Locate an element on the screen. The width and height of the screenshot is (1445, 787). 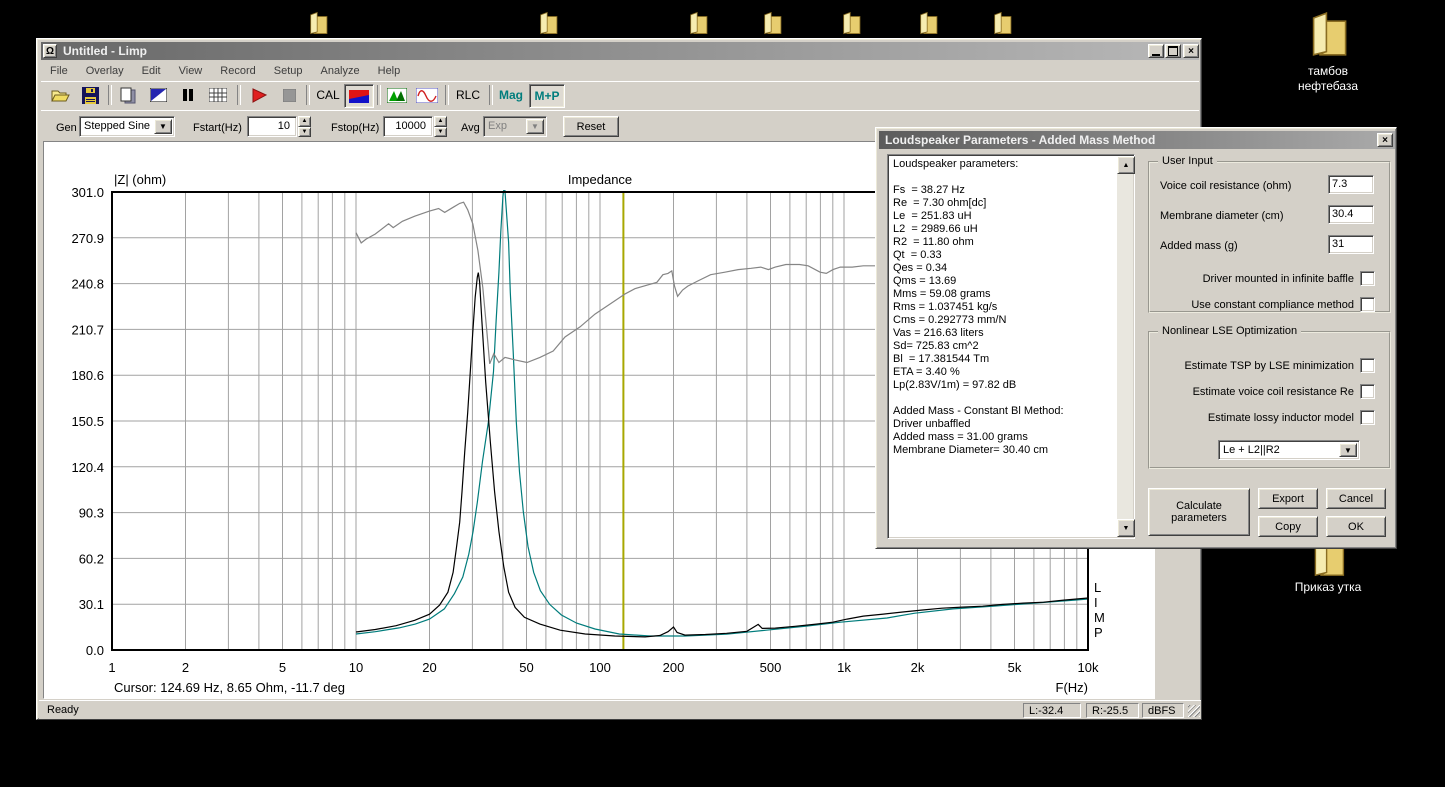
fstart-stepper: ▲ ▼ is located at coordinates (304, 126).